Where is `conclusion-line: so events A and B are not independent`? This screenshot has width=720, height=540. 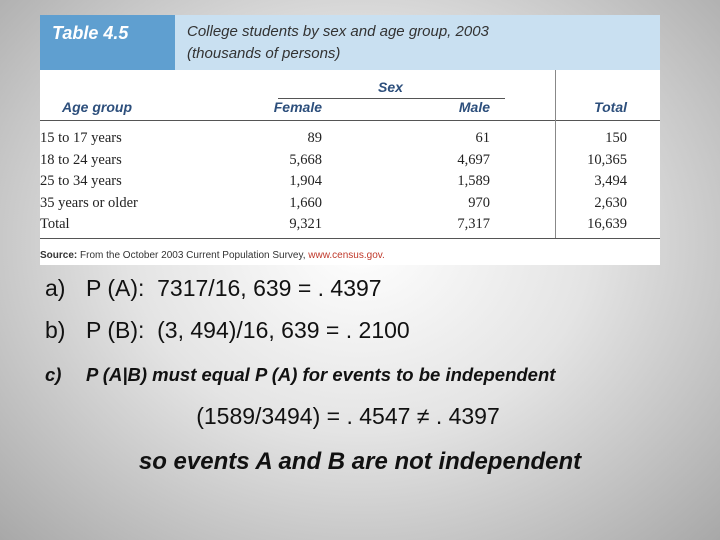
conclusion-line: so events A and B are not independent is located at coordinates (360, 461).